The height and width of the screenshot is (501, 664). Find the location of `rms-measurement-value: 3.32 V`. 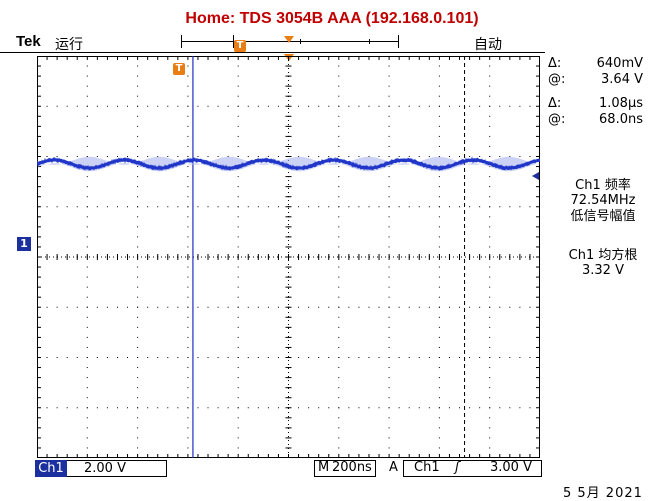

rms-measurement-value: 3.32 V is located at coordinates (603, 270).